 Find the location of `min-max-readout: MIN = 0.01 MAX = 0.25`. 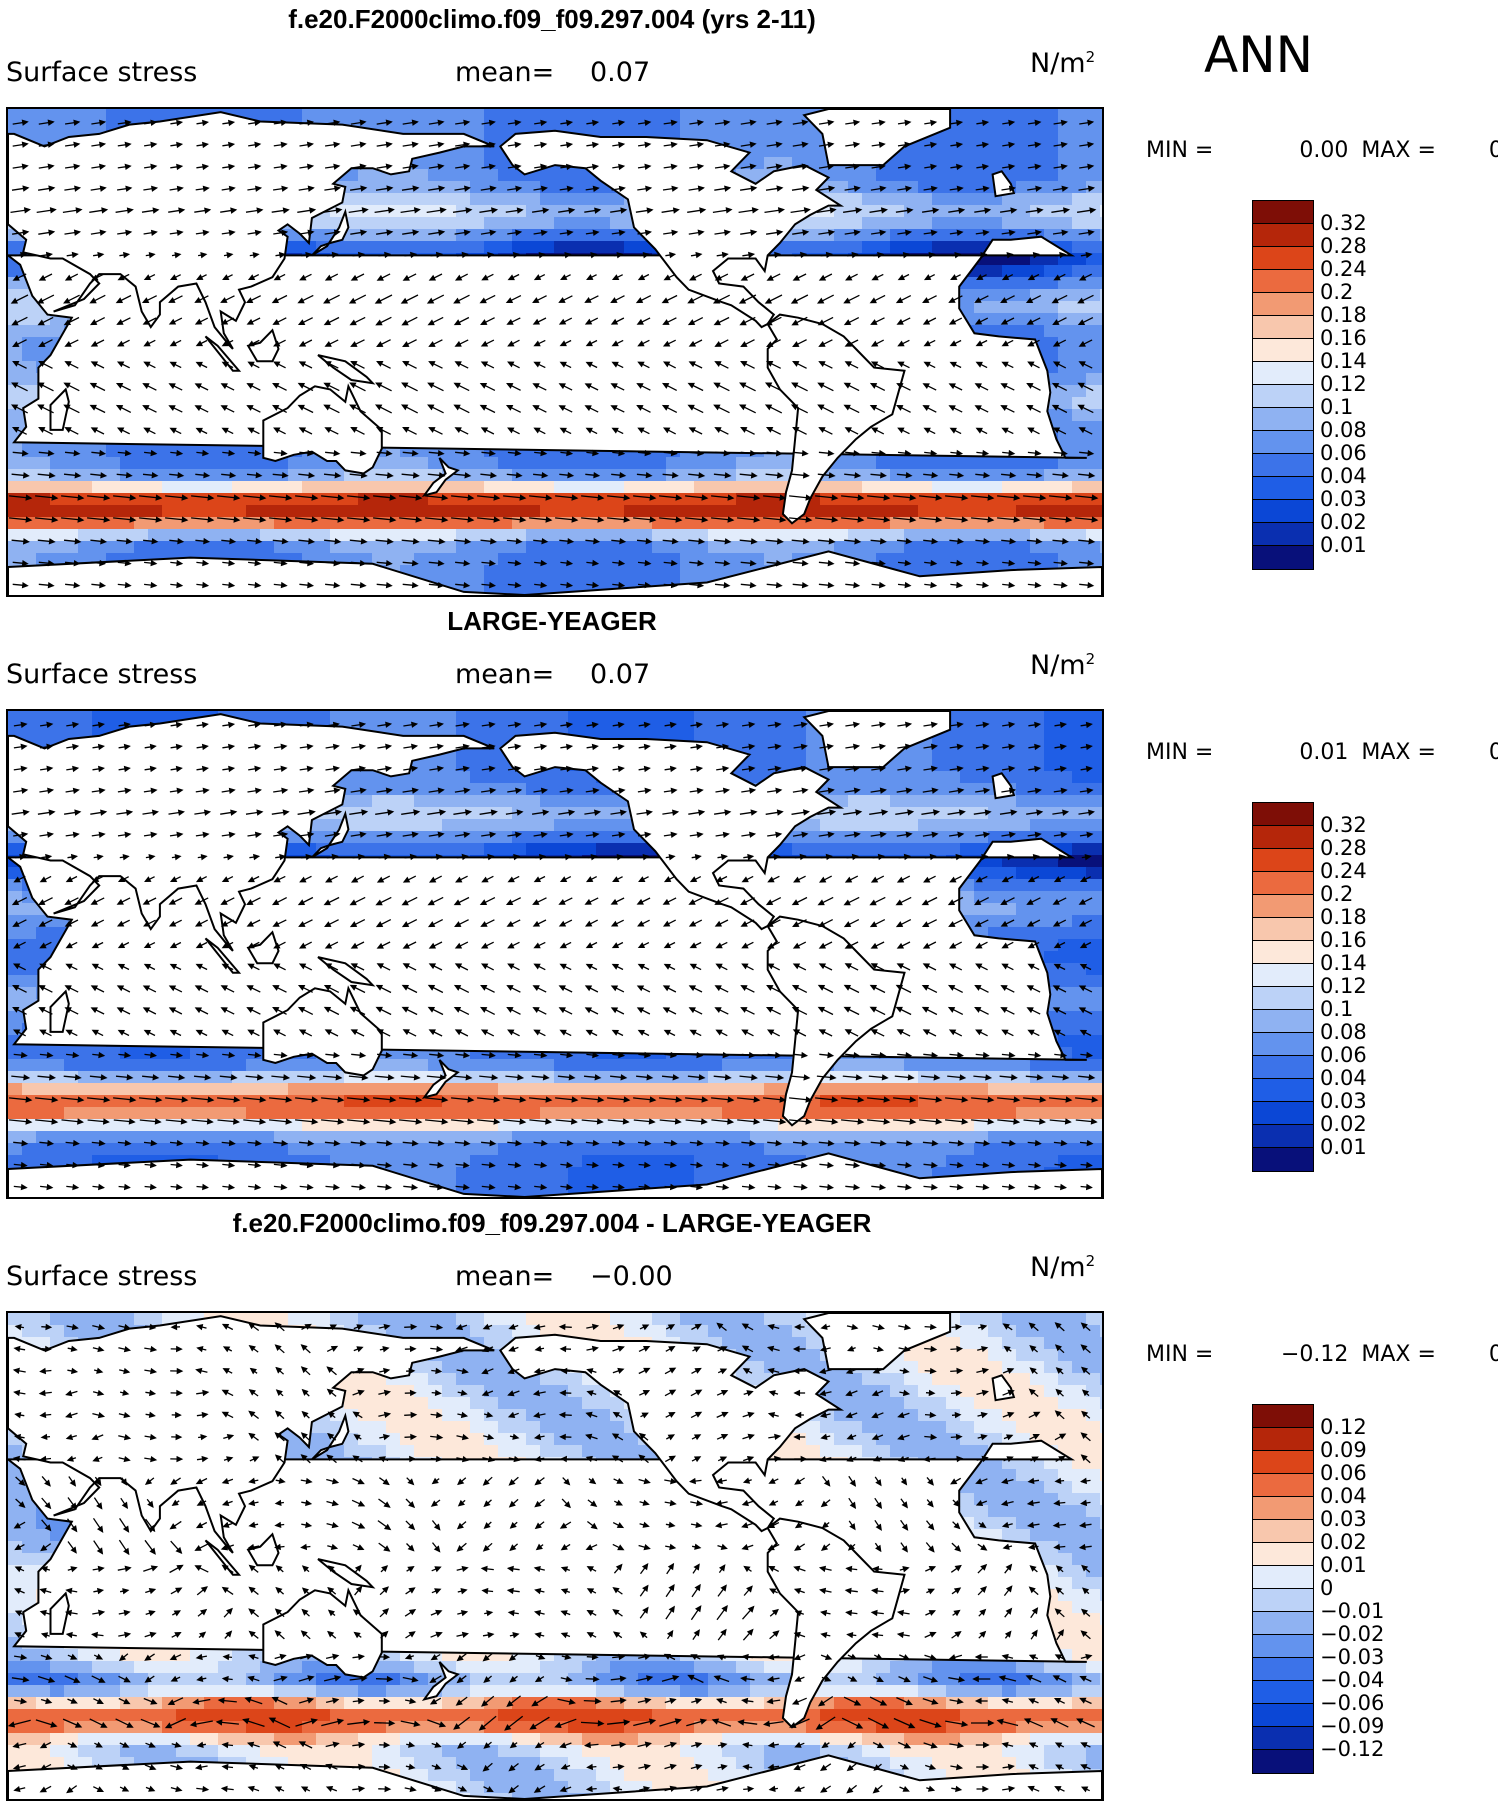

min-max-readout: MIN = 0.01 MAX = 0.25 is located at coordinates (1322, 752).